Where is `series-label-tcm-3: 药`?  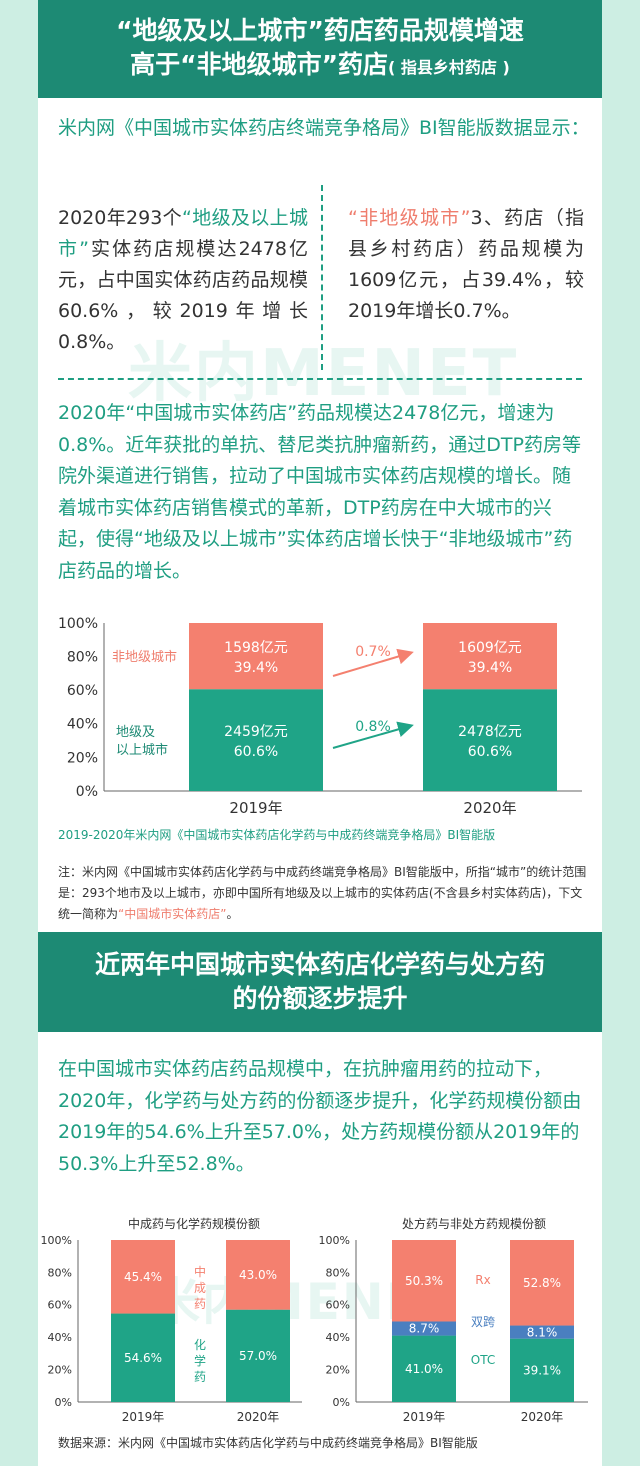 series-label-tcm-3: 药 is located at coordinates (200, 1304).